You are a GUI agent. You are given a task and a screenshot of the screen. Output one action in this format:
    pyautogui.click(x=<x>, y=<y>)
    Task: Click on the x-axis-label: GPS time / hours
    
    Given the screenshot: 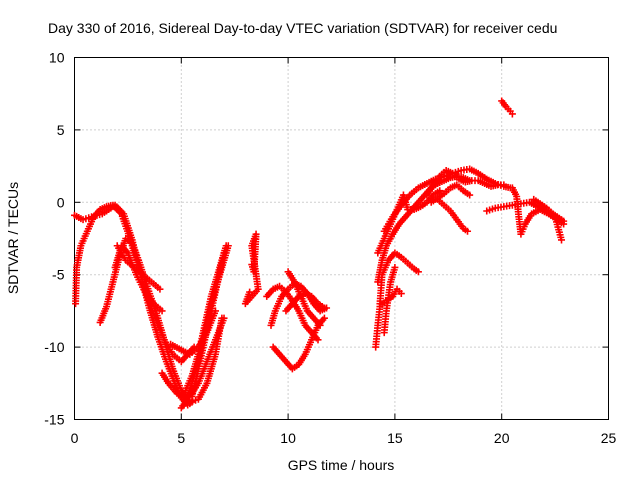 What is the action you would take?
    pyautogui.click(x=341, y=465)
    